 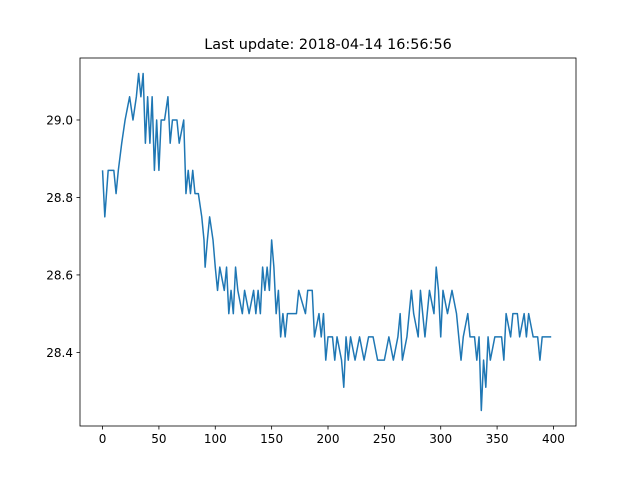 I want to click on x-tick-label: 400, so click(x=553, y=439).